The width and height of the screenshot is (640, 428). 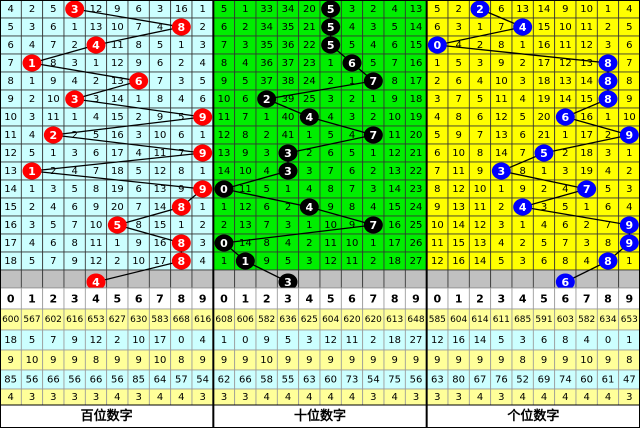 What do you see at coordinates (160, 299) in the screenshot?
I see `header-digit: 7` at bounding box center [160, 299].